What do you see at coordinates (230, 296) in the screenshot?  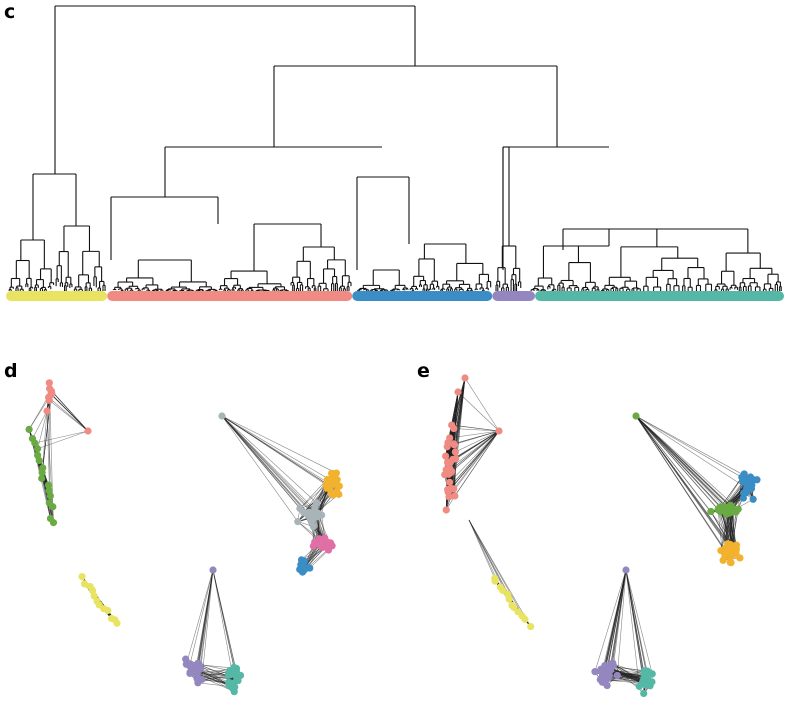 I see `leaf-bar-segment-salmon` at bounding box center [230, 296].